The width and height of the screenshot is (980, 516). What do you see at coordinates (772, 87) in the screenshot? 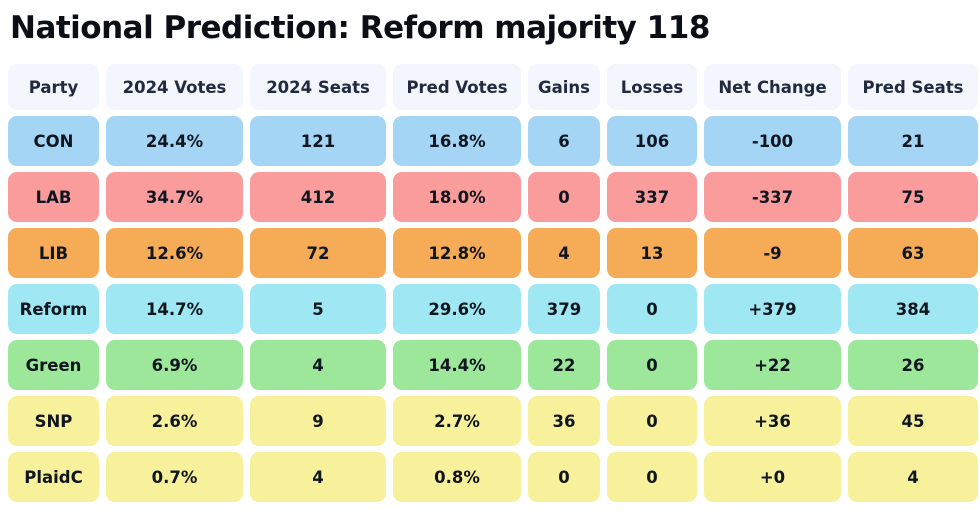
I see `column-header-net-change: Net Change` at bounding box center [772, 87].